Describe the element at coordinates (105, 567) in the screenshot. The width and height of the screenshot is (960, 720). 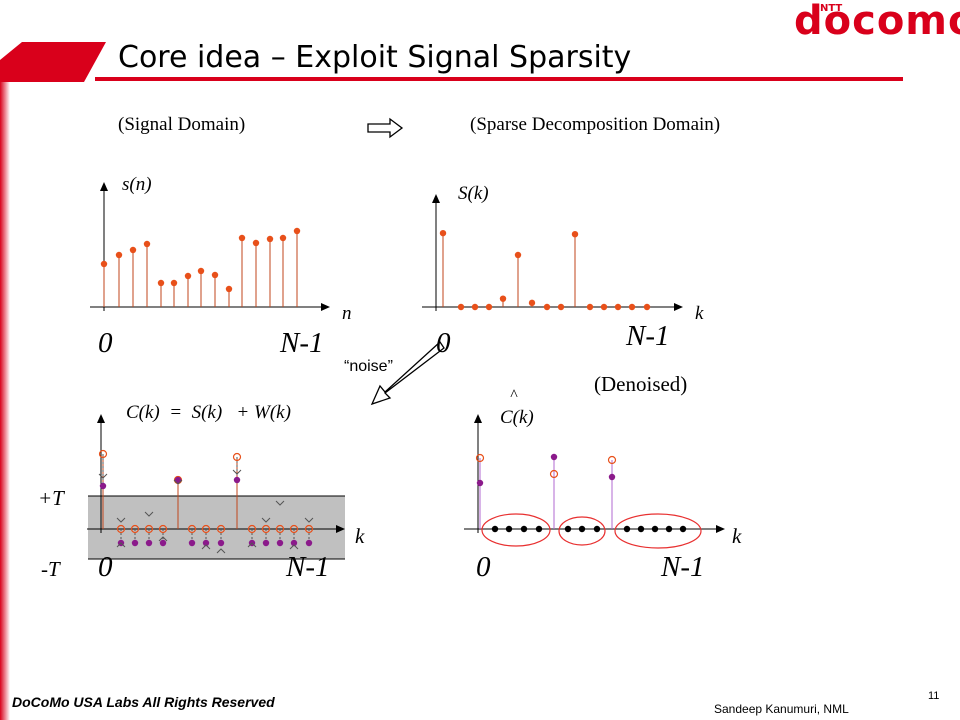
I see `noisy-x-start-label: 0` at that location.